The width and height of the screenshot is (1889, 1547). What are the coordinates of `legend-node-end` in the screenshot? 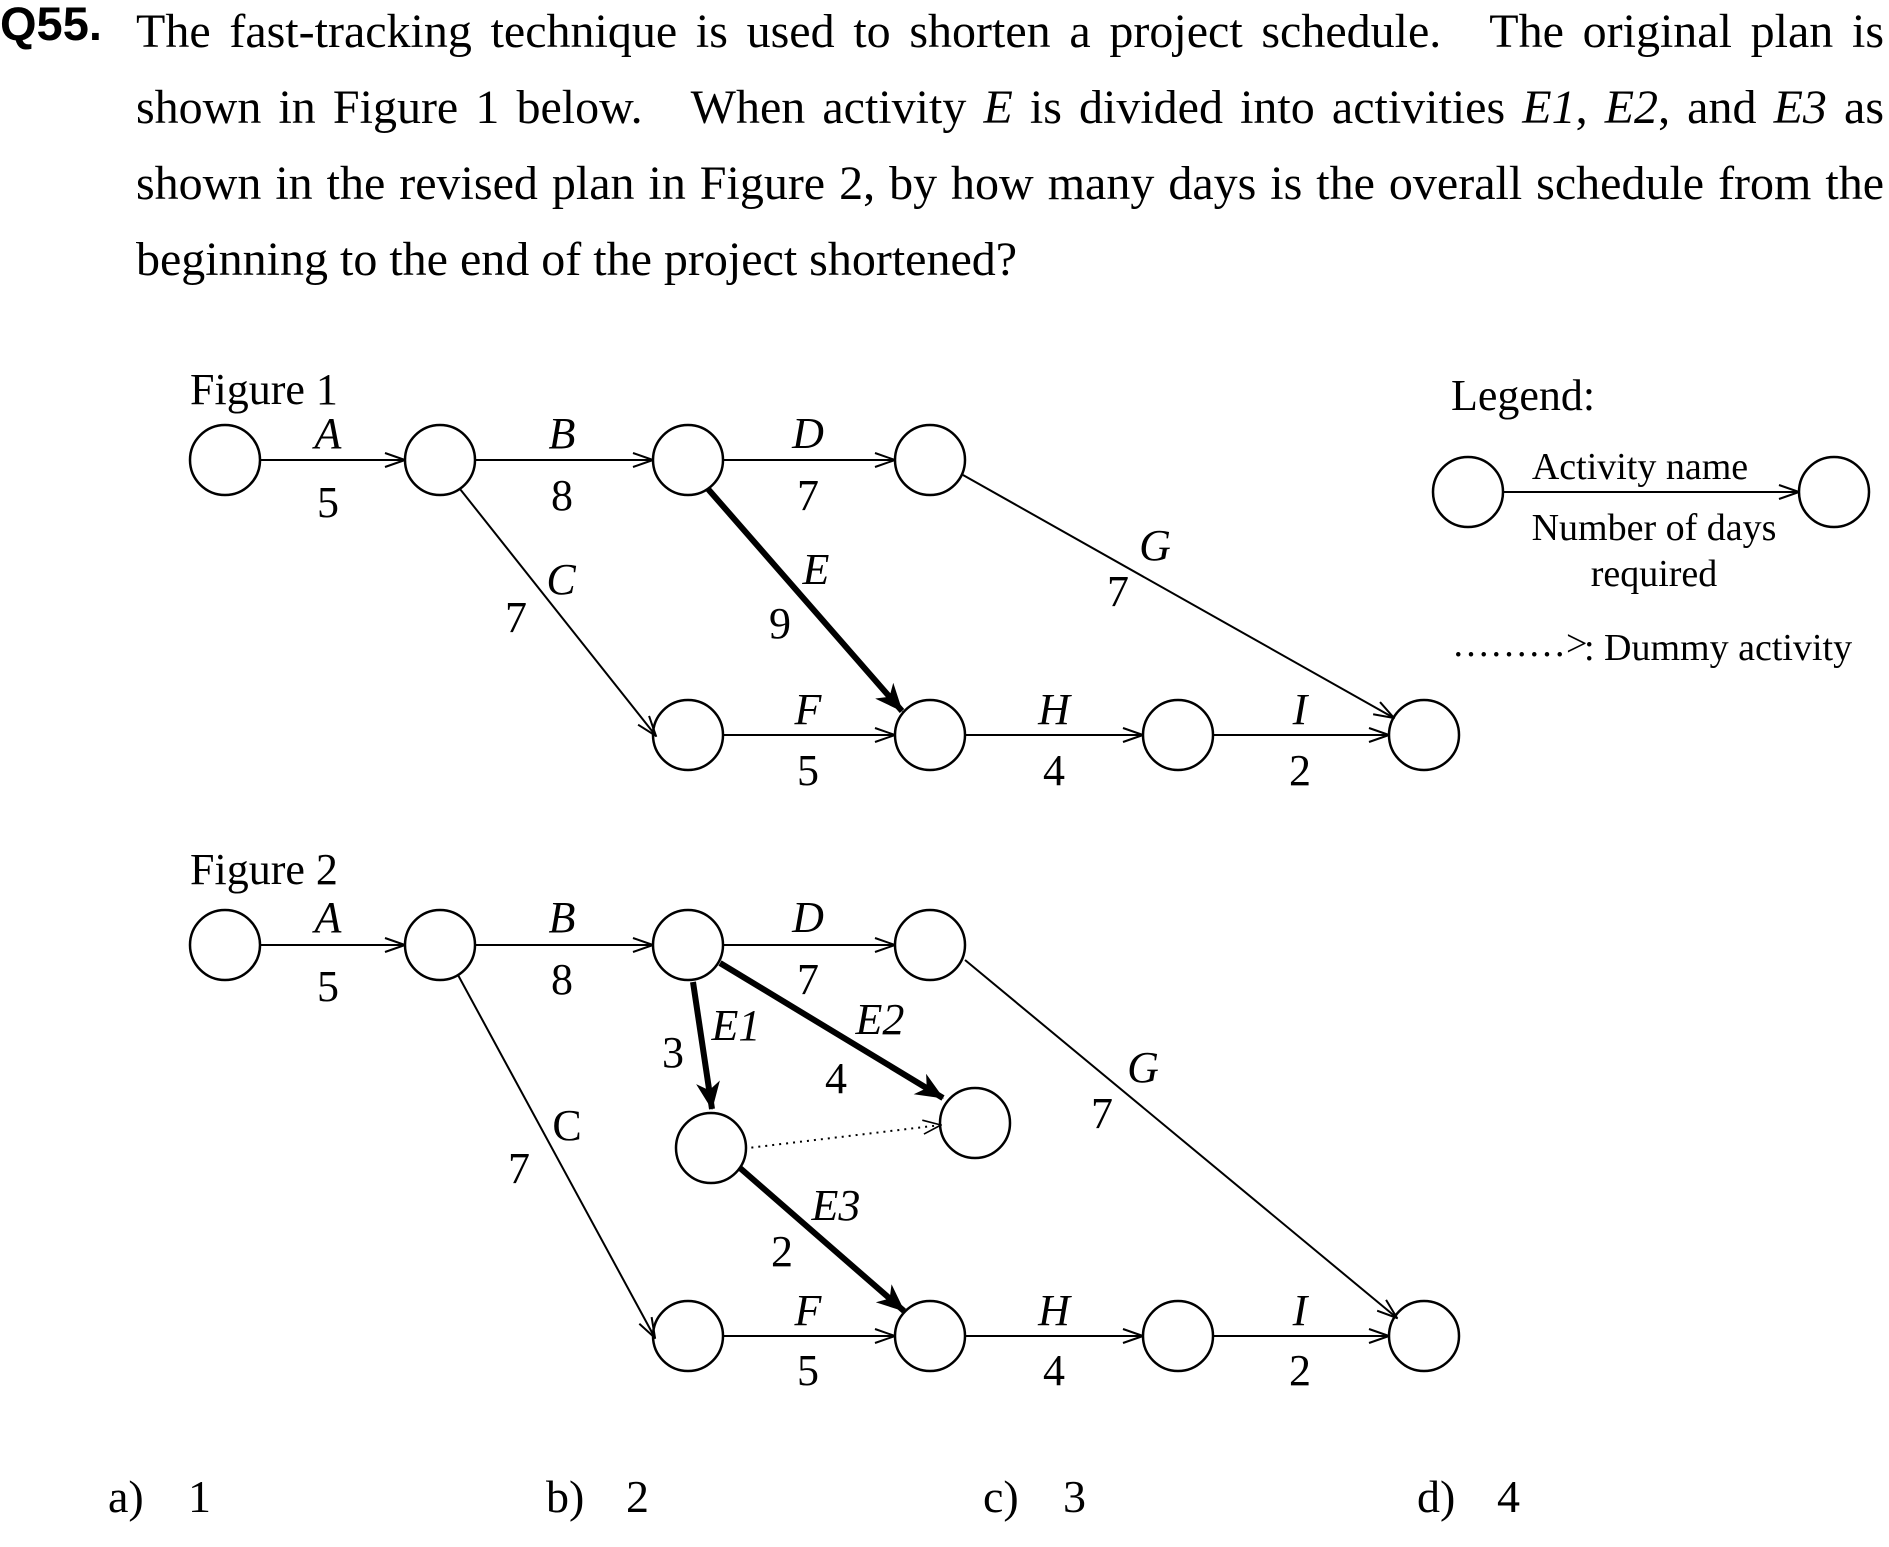 It's located at (1834, 492).